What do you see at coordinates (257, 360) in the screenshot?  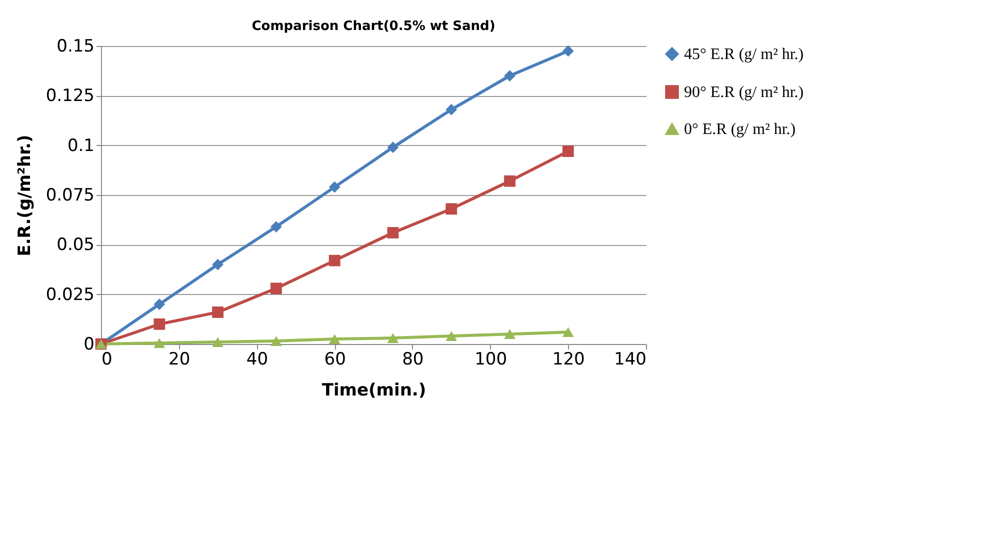 I see `x-tick-label: 40` at bounding box center [257, 360].